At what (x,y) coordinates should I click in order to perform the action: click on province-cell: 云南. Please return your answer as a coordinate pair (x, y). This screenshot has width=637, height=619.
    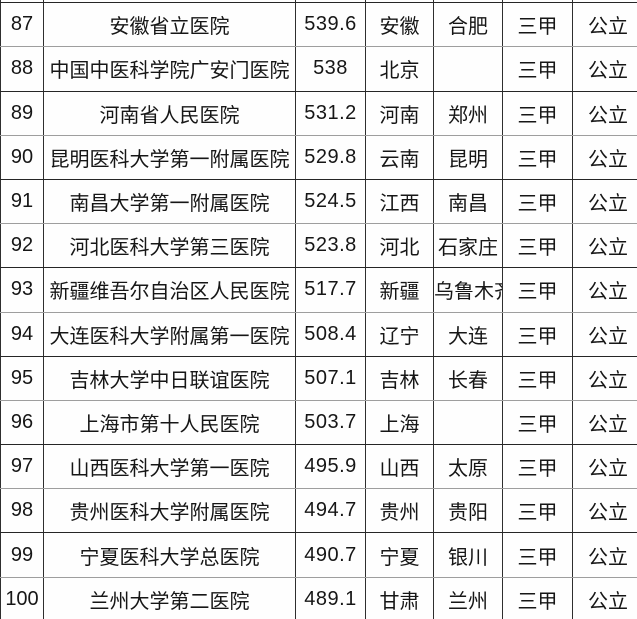
    Looking at the image, I should click on (399, 157).